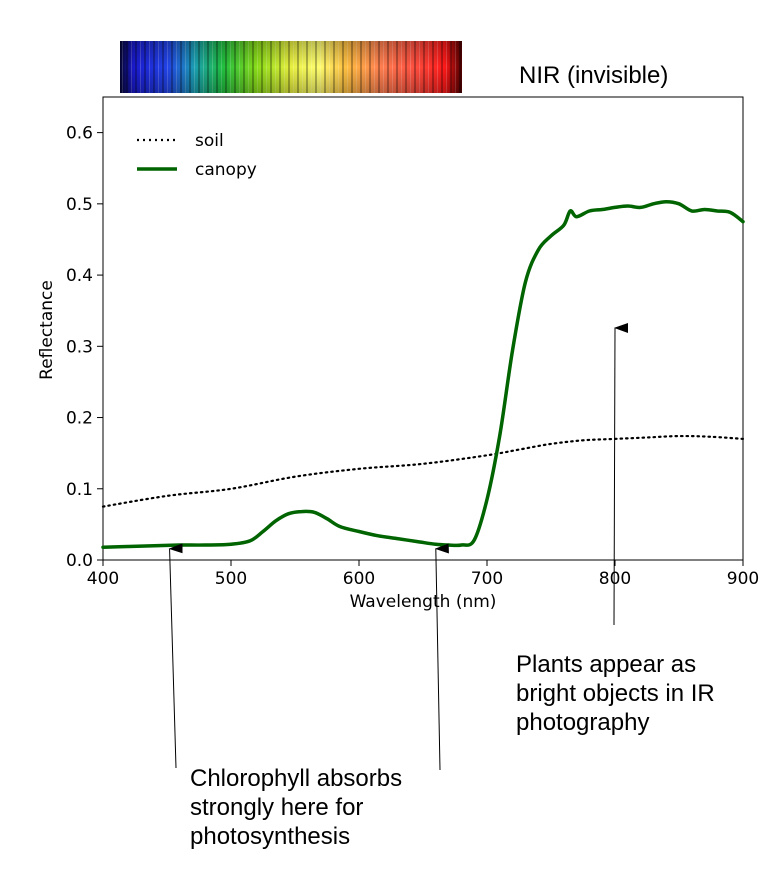  Describe the element at coordinates (621, 474) in the screenshot. I see `arrow-nir-plateau` at that location.